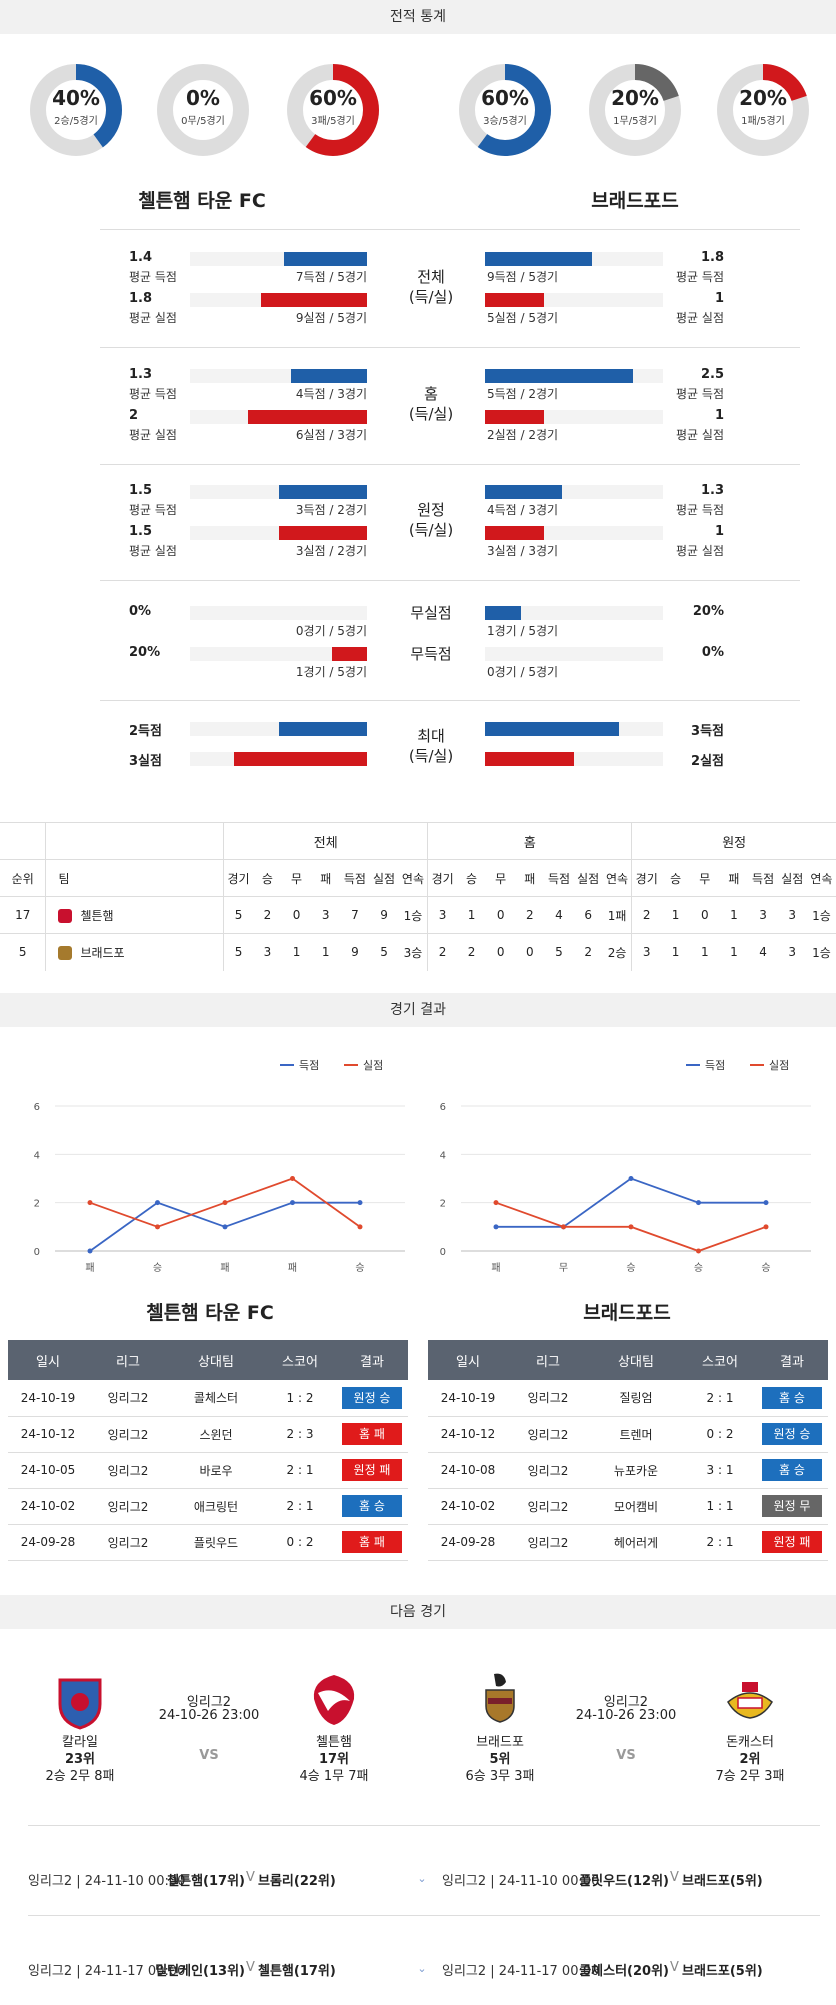 The image size is (836, 2005). I want to click on right-stat-value: 2.5, so click(712, 374).